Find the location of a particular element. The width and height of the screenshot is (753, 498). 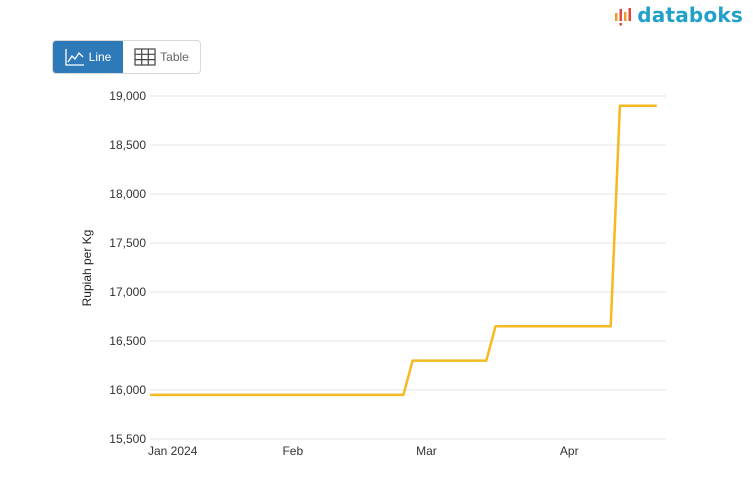

y-tick-label: 17,000 is located at coordinates (127, 292).